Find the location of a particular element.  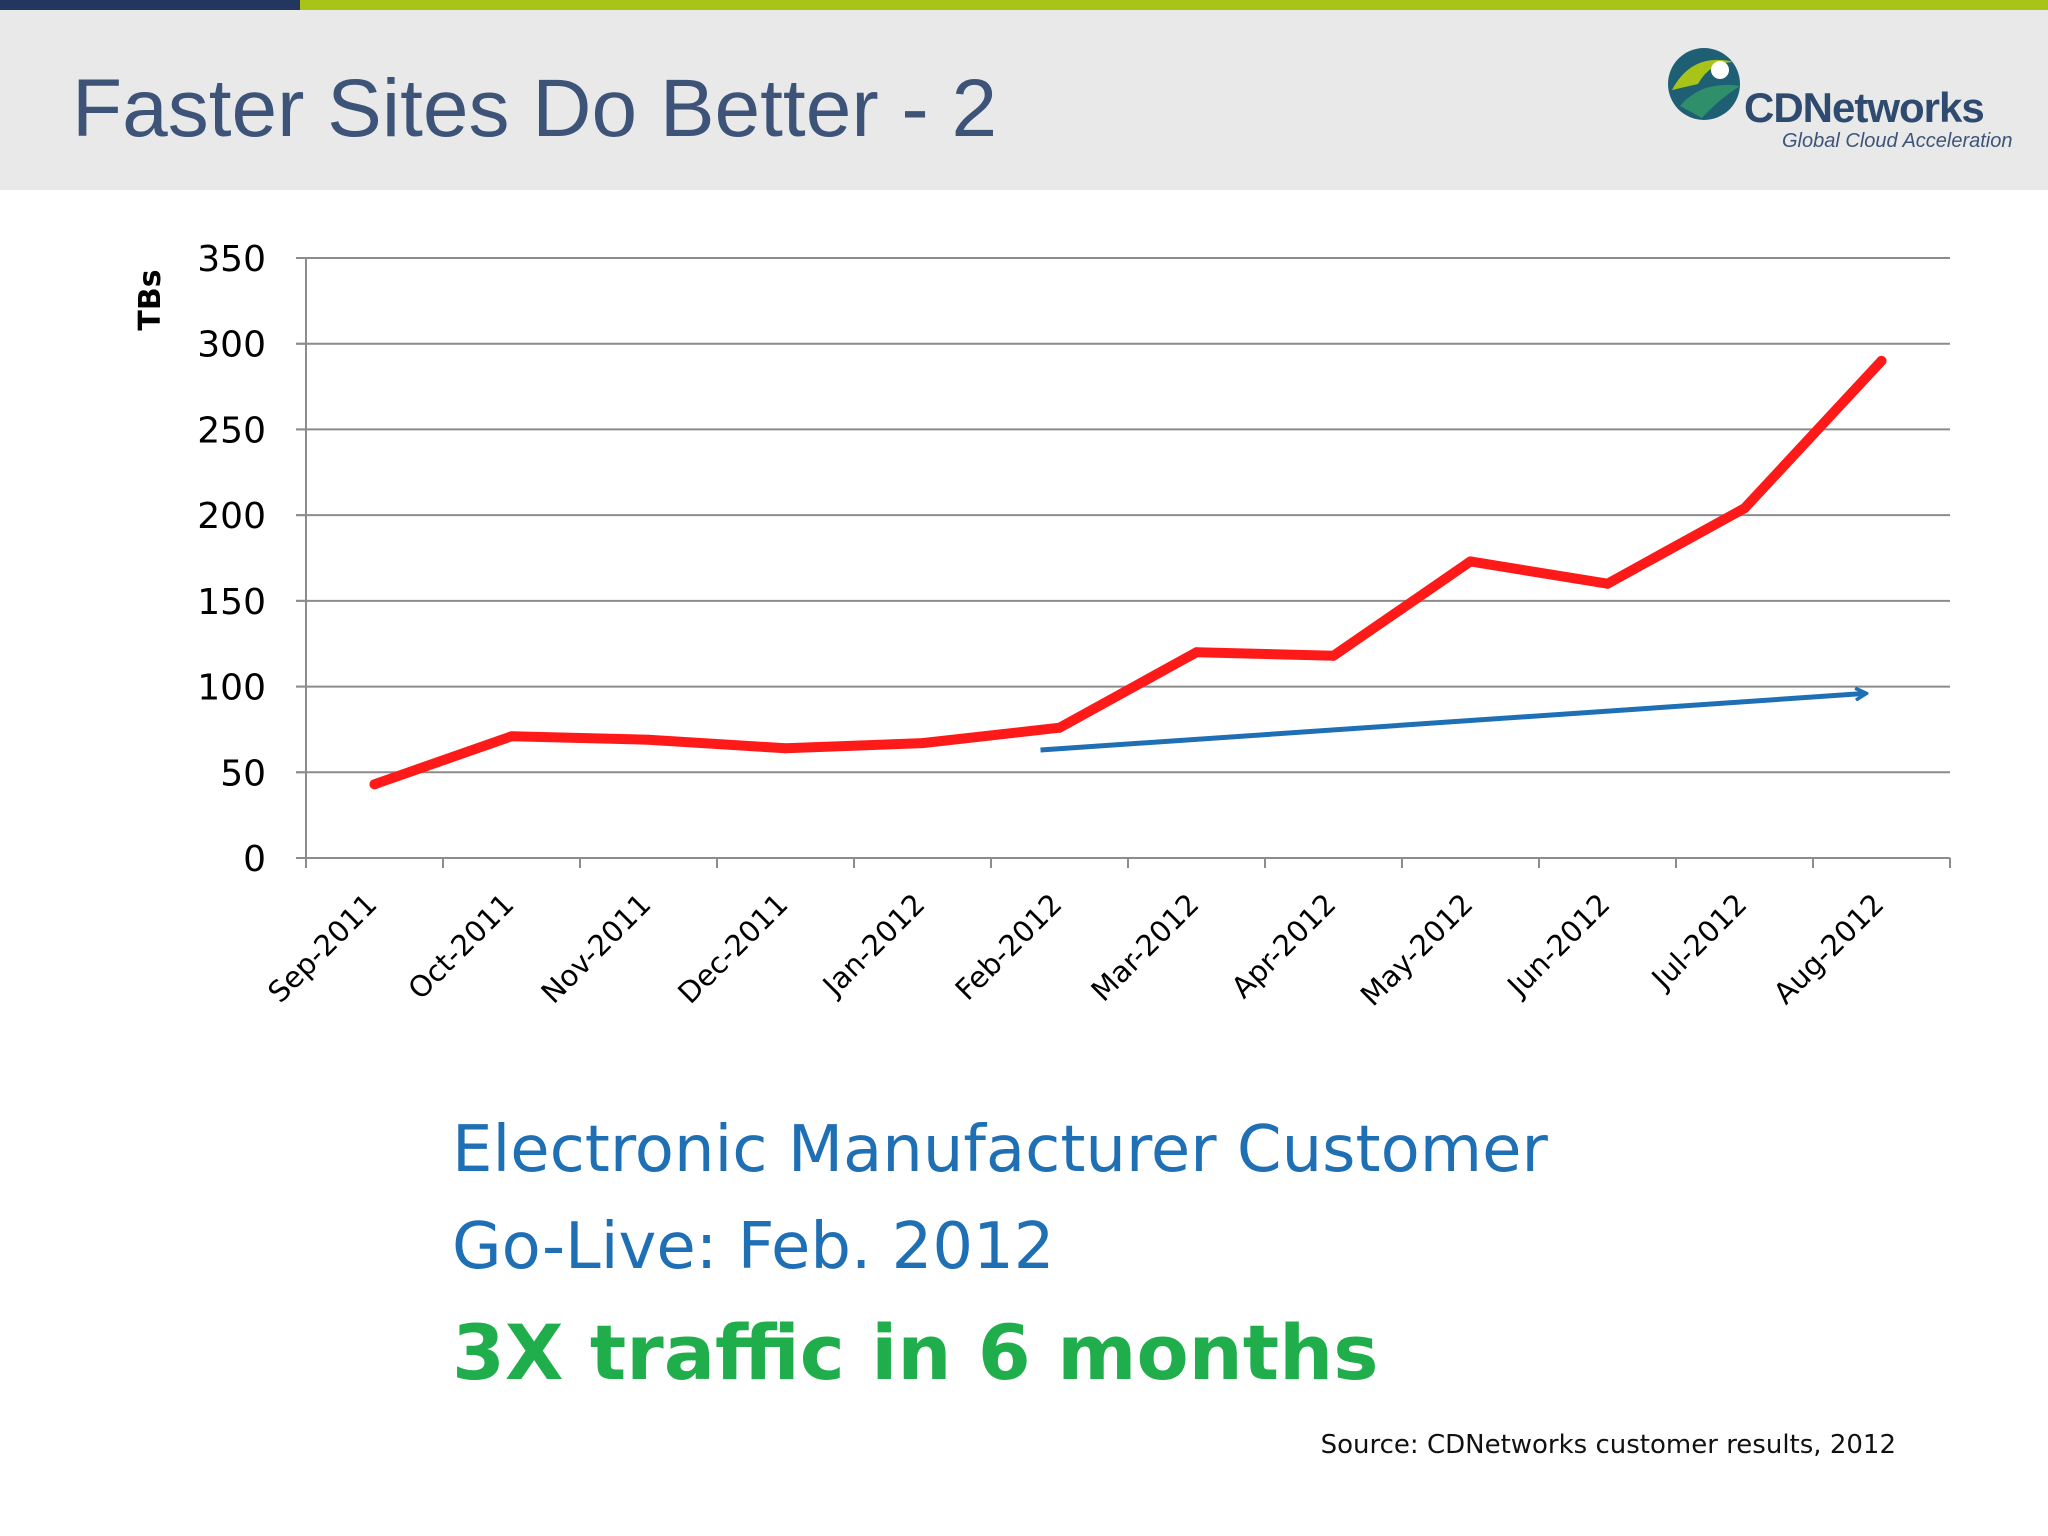

company-logo: CDNetworks Global Cloud Acceleration is located at coordinates (1837, 100).